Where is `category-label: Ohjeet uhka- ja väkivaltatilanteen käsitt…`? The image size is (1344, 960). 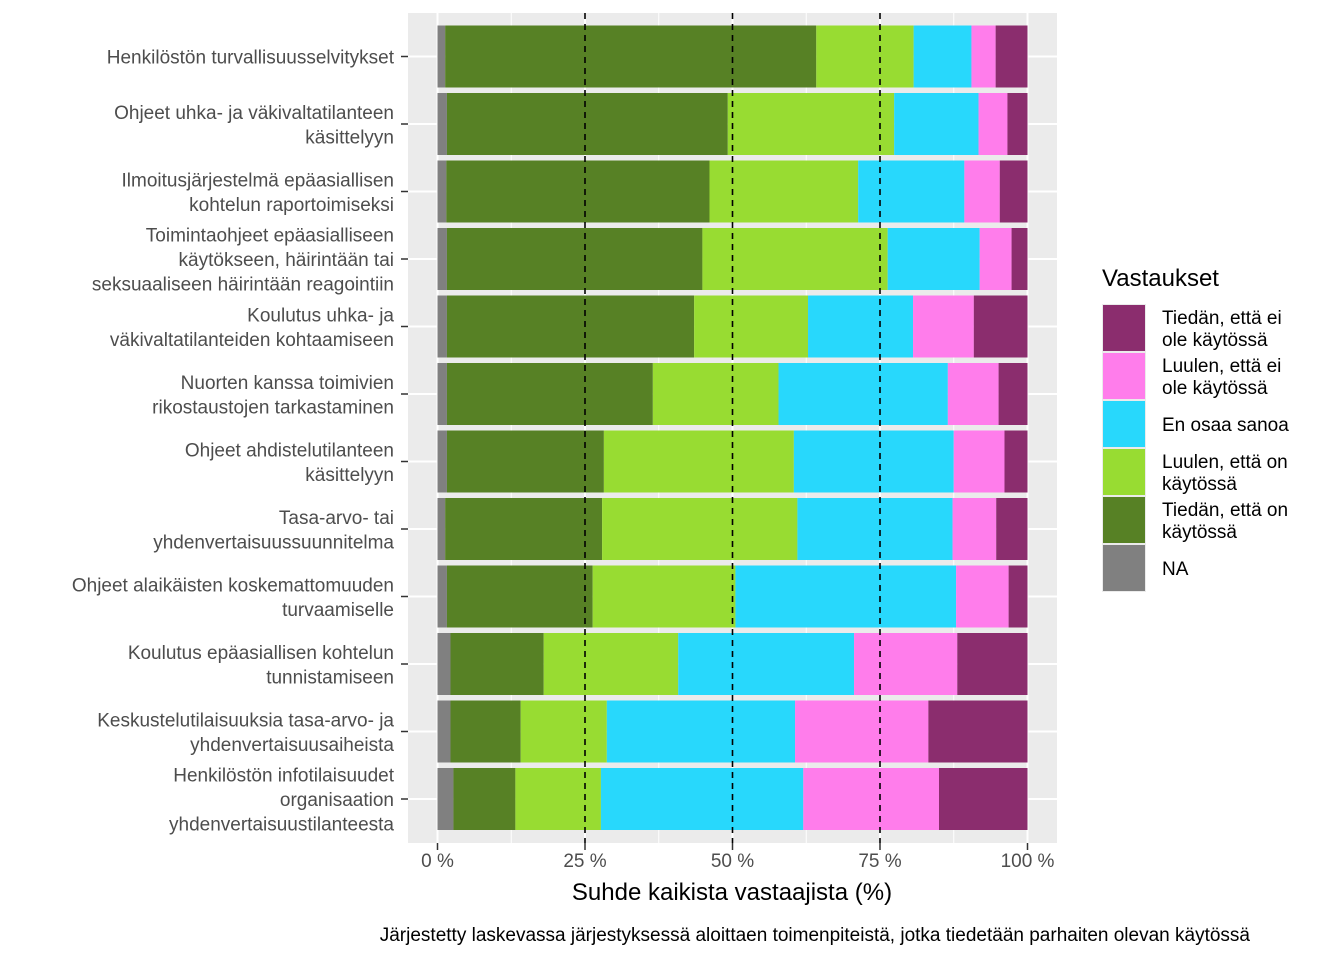 category-label: Ohjeet uhka- ja väkivaltatilanteen käsitt… is located at coordinates (254, 126).